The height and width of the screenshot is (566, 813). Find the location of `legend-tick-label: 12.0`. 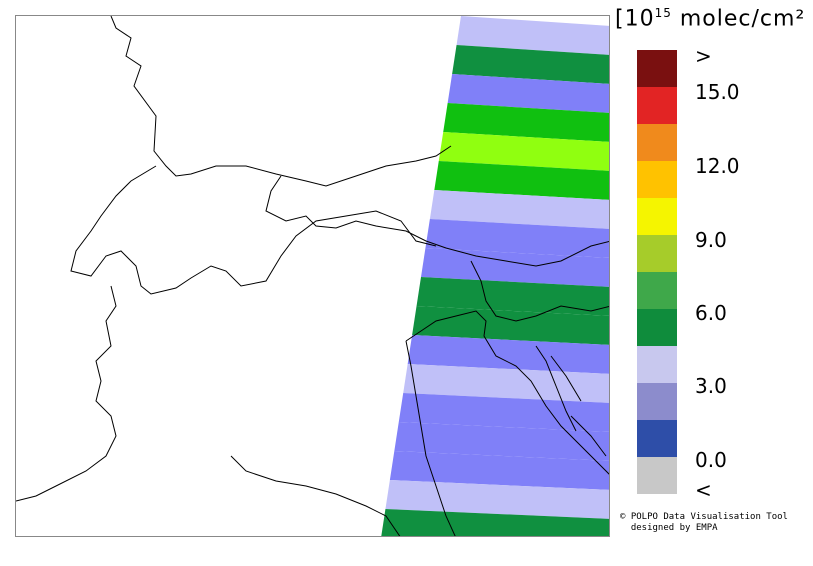

legend-tick-label: 12.0 is located at coordinates (717, 166).